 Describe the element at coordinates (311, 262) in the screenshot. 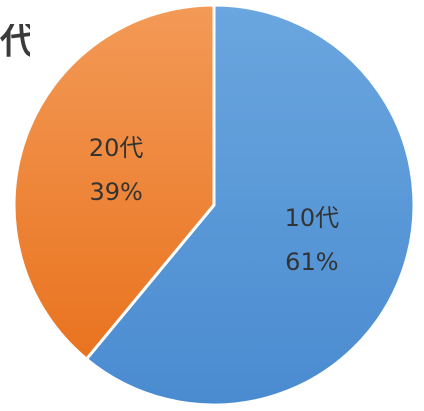

I see `slice-percent-label: 61%` at that location.